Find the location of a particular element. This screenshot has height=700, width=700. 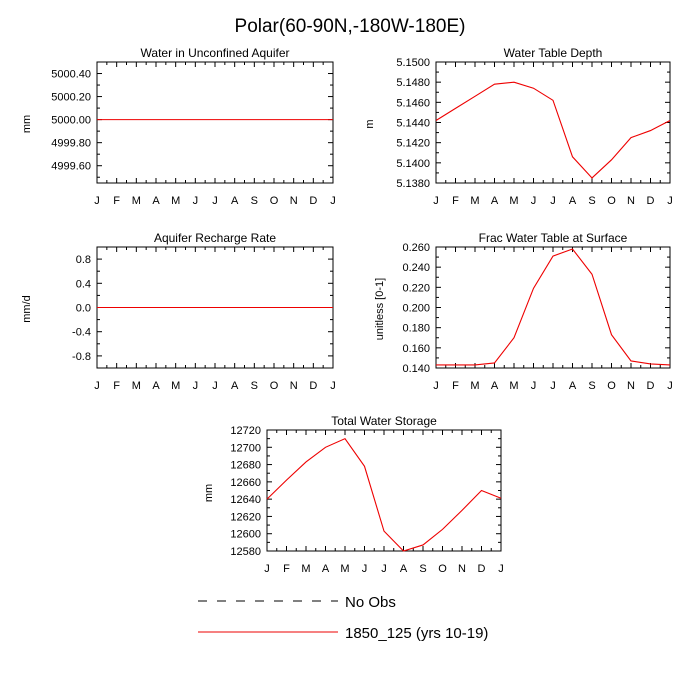

y-tick-label: 12640 is located at coordinates (245, 500).